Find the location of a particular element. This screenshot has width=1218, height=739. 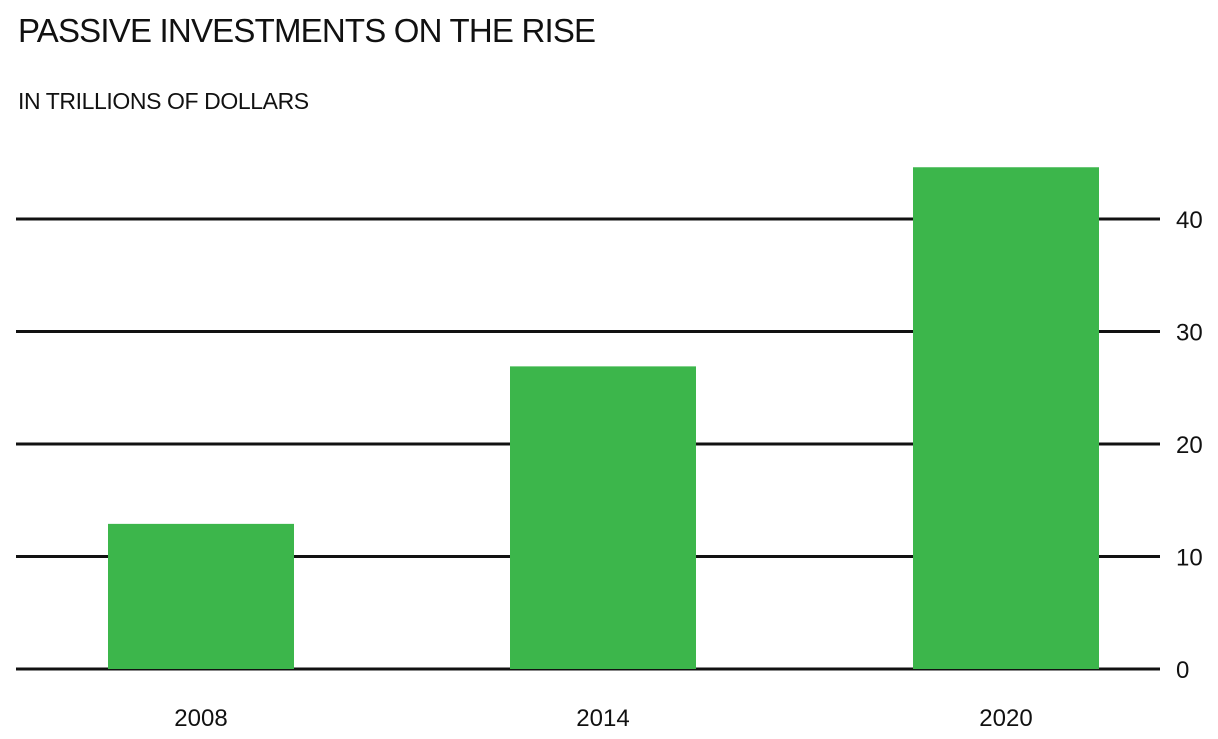

x-tick-label: 2014 is located at coordinates (602, 718).